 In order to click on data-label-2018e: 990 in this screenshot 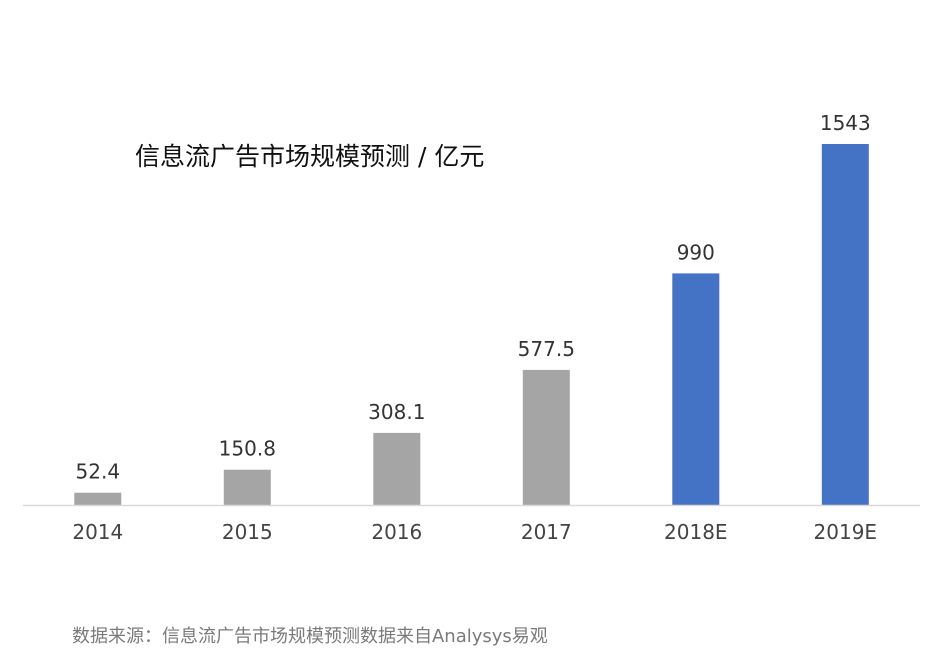, I will do `click(696, 252)`.